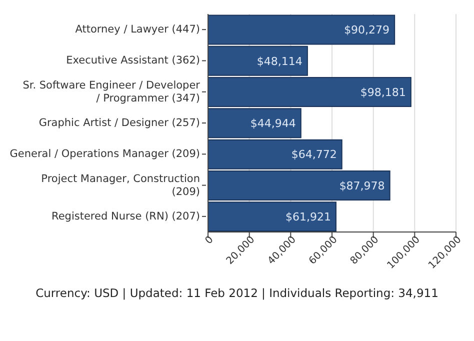  Describe the element at coordinates (362, 185) in the screenshot. I see `data-label: $87,978` at that location.